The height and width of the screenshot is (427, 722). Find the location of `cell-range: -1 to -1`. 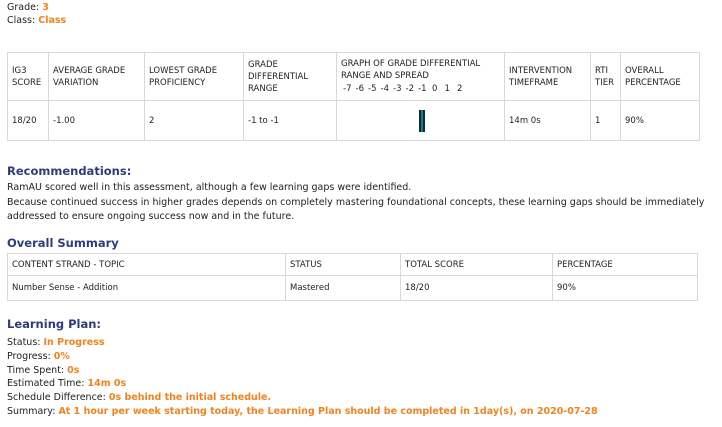

cell-range: -1 to -1 is located at coordinates (290, 120).